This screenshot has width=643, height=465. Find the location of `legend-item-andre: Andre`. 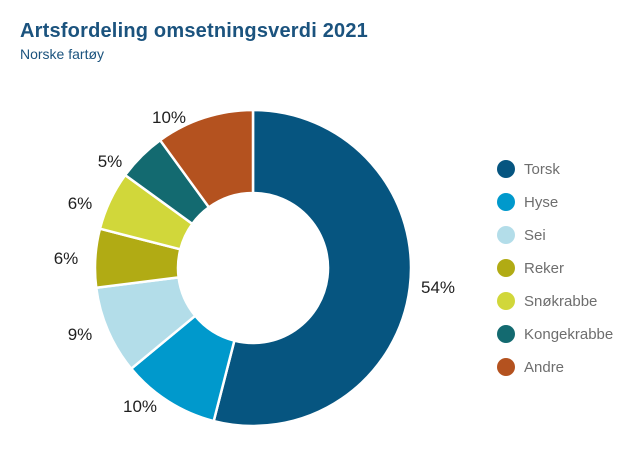

legend-item-andre: Andre is located at coordinates (555, 367).